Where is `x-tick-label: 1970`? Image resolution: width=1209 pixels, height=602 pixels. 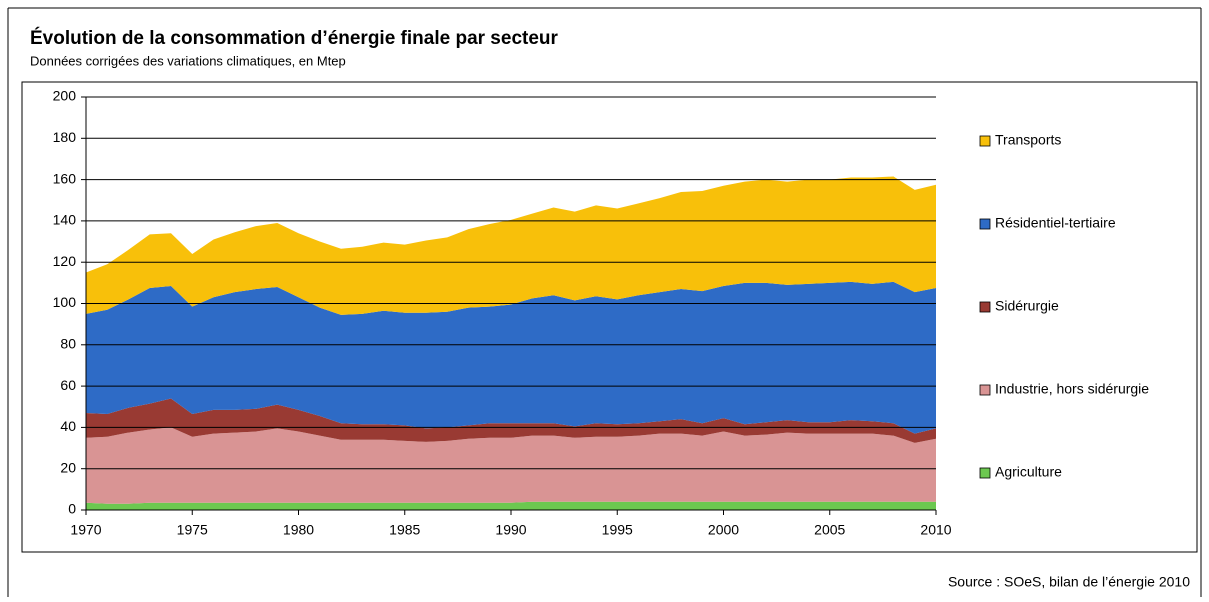
x-tick-label: 1970 is located at coordinates (85, 530).